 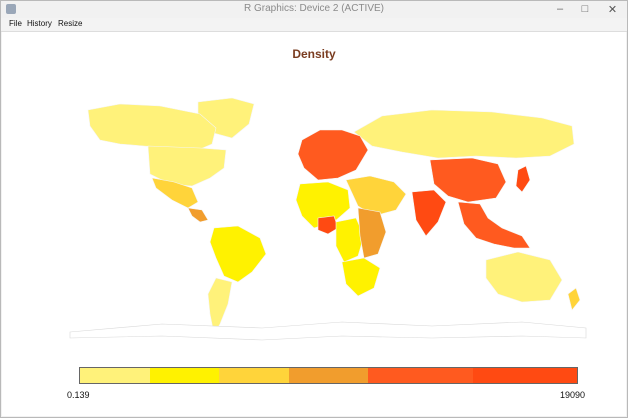 I want to click on menu-bar: File History Resize, so click(x=314, y=25).